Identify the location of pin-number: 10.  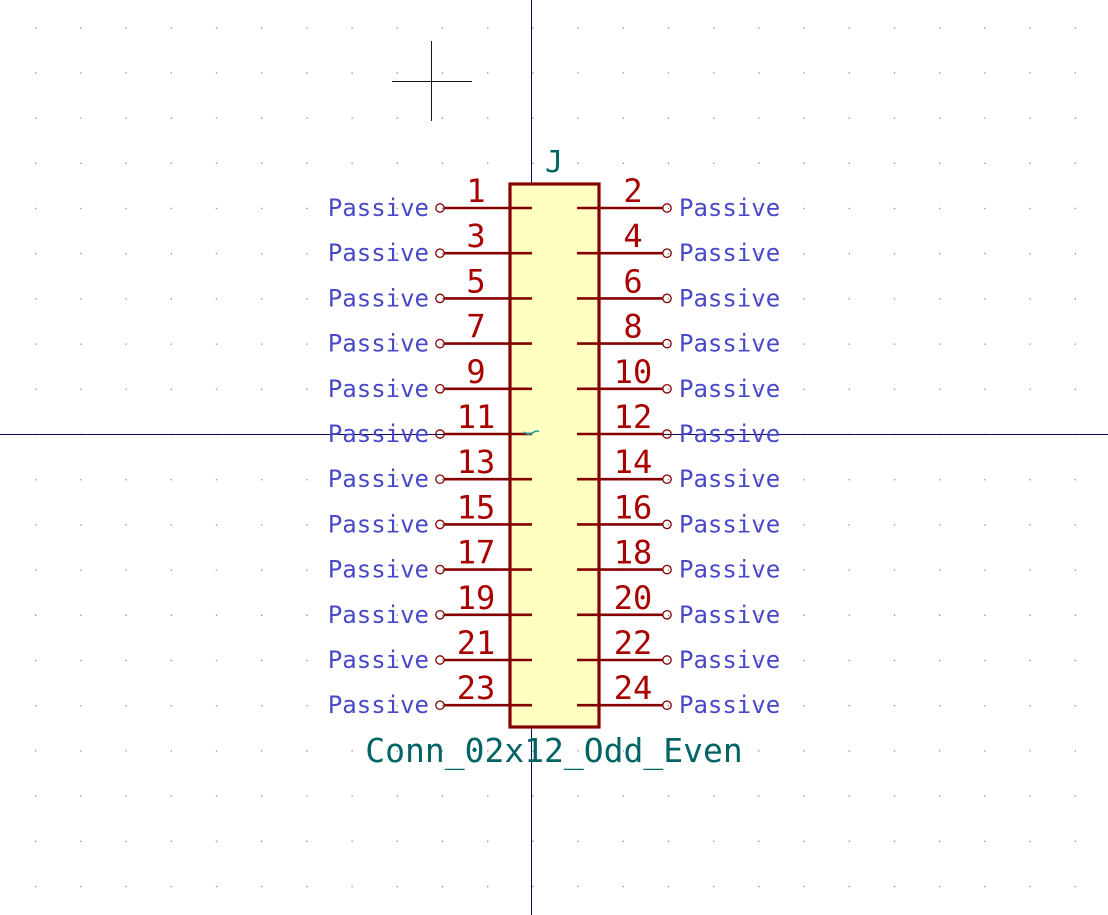
(633, 372).